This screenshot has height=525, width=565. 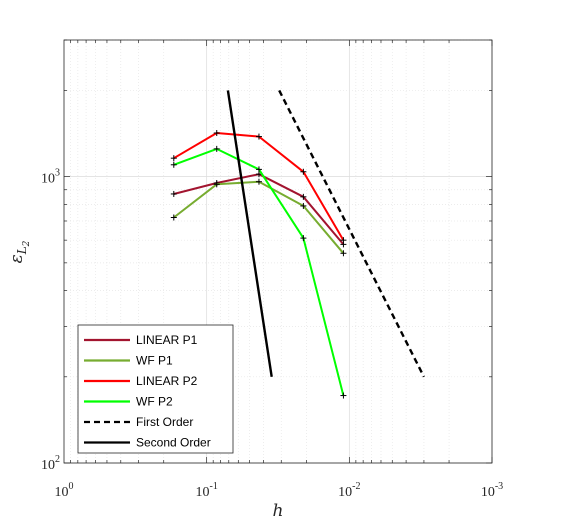 What do you see at coordinates (50, 177) in the screenshot?
I see `y-tick-label: 10³` at bounding box center [50, 177].